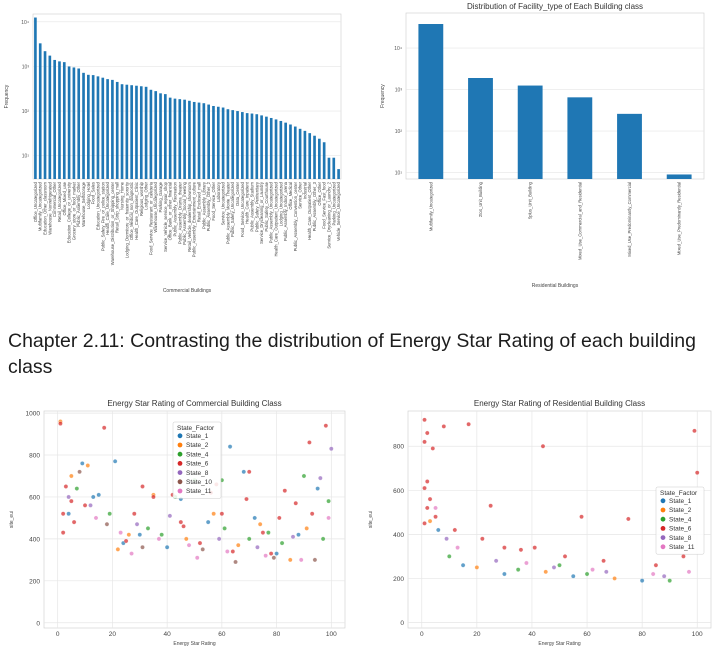  I want to click on residential-bars-plot-area, so click(555, 96).